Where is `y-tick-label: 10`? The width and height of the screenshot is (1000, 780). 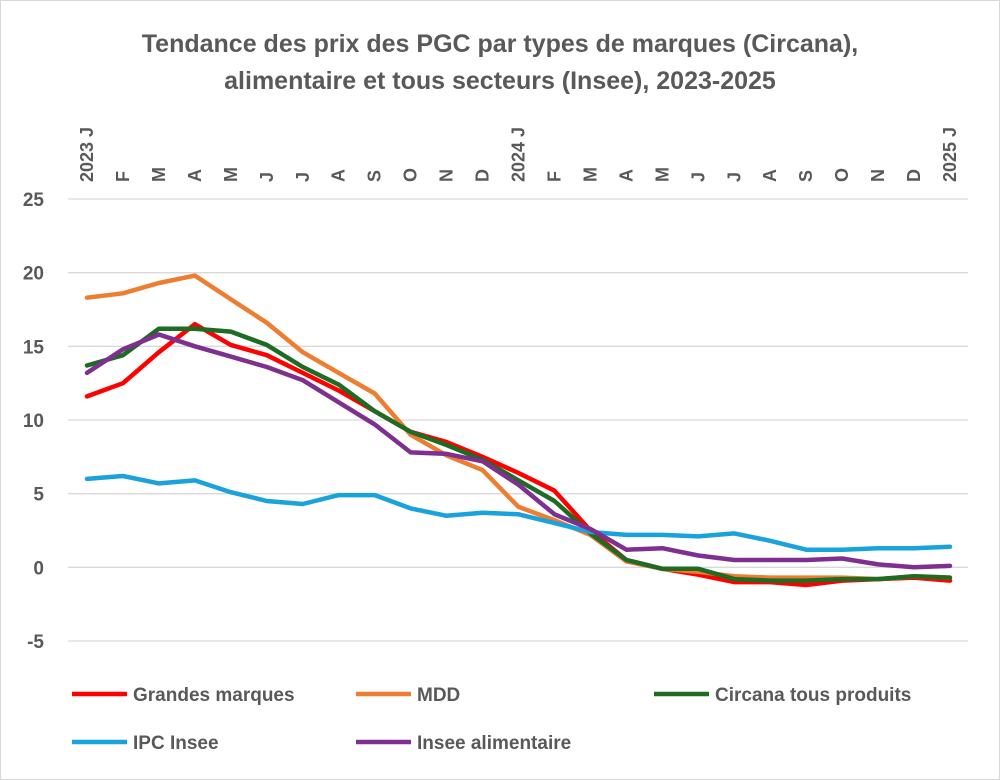 y-tick-label: 10 is located at coordinates (33, 421).